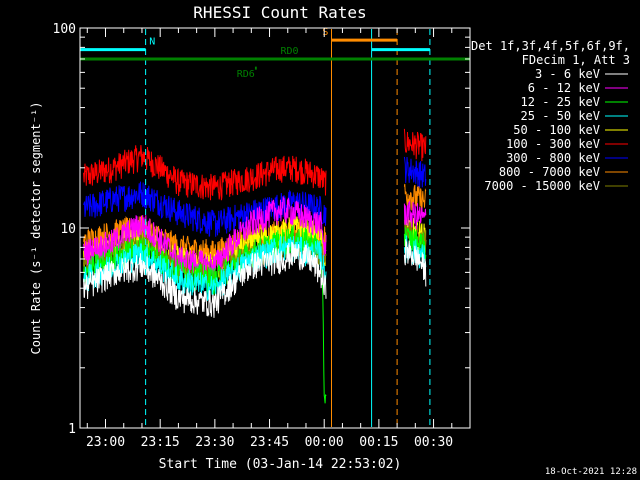  What do you see at coordinates (280, 464) in the screenshot?
I see `x-axis-label: Start Time (03-Jan-14 22:53:02)` at bounding box center [280, 464].